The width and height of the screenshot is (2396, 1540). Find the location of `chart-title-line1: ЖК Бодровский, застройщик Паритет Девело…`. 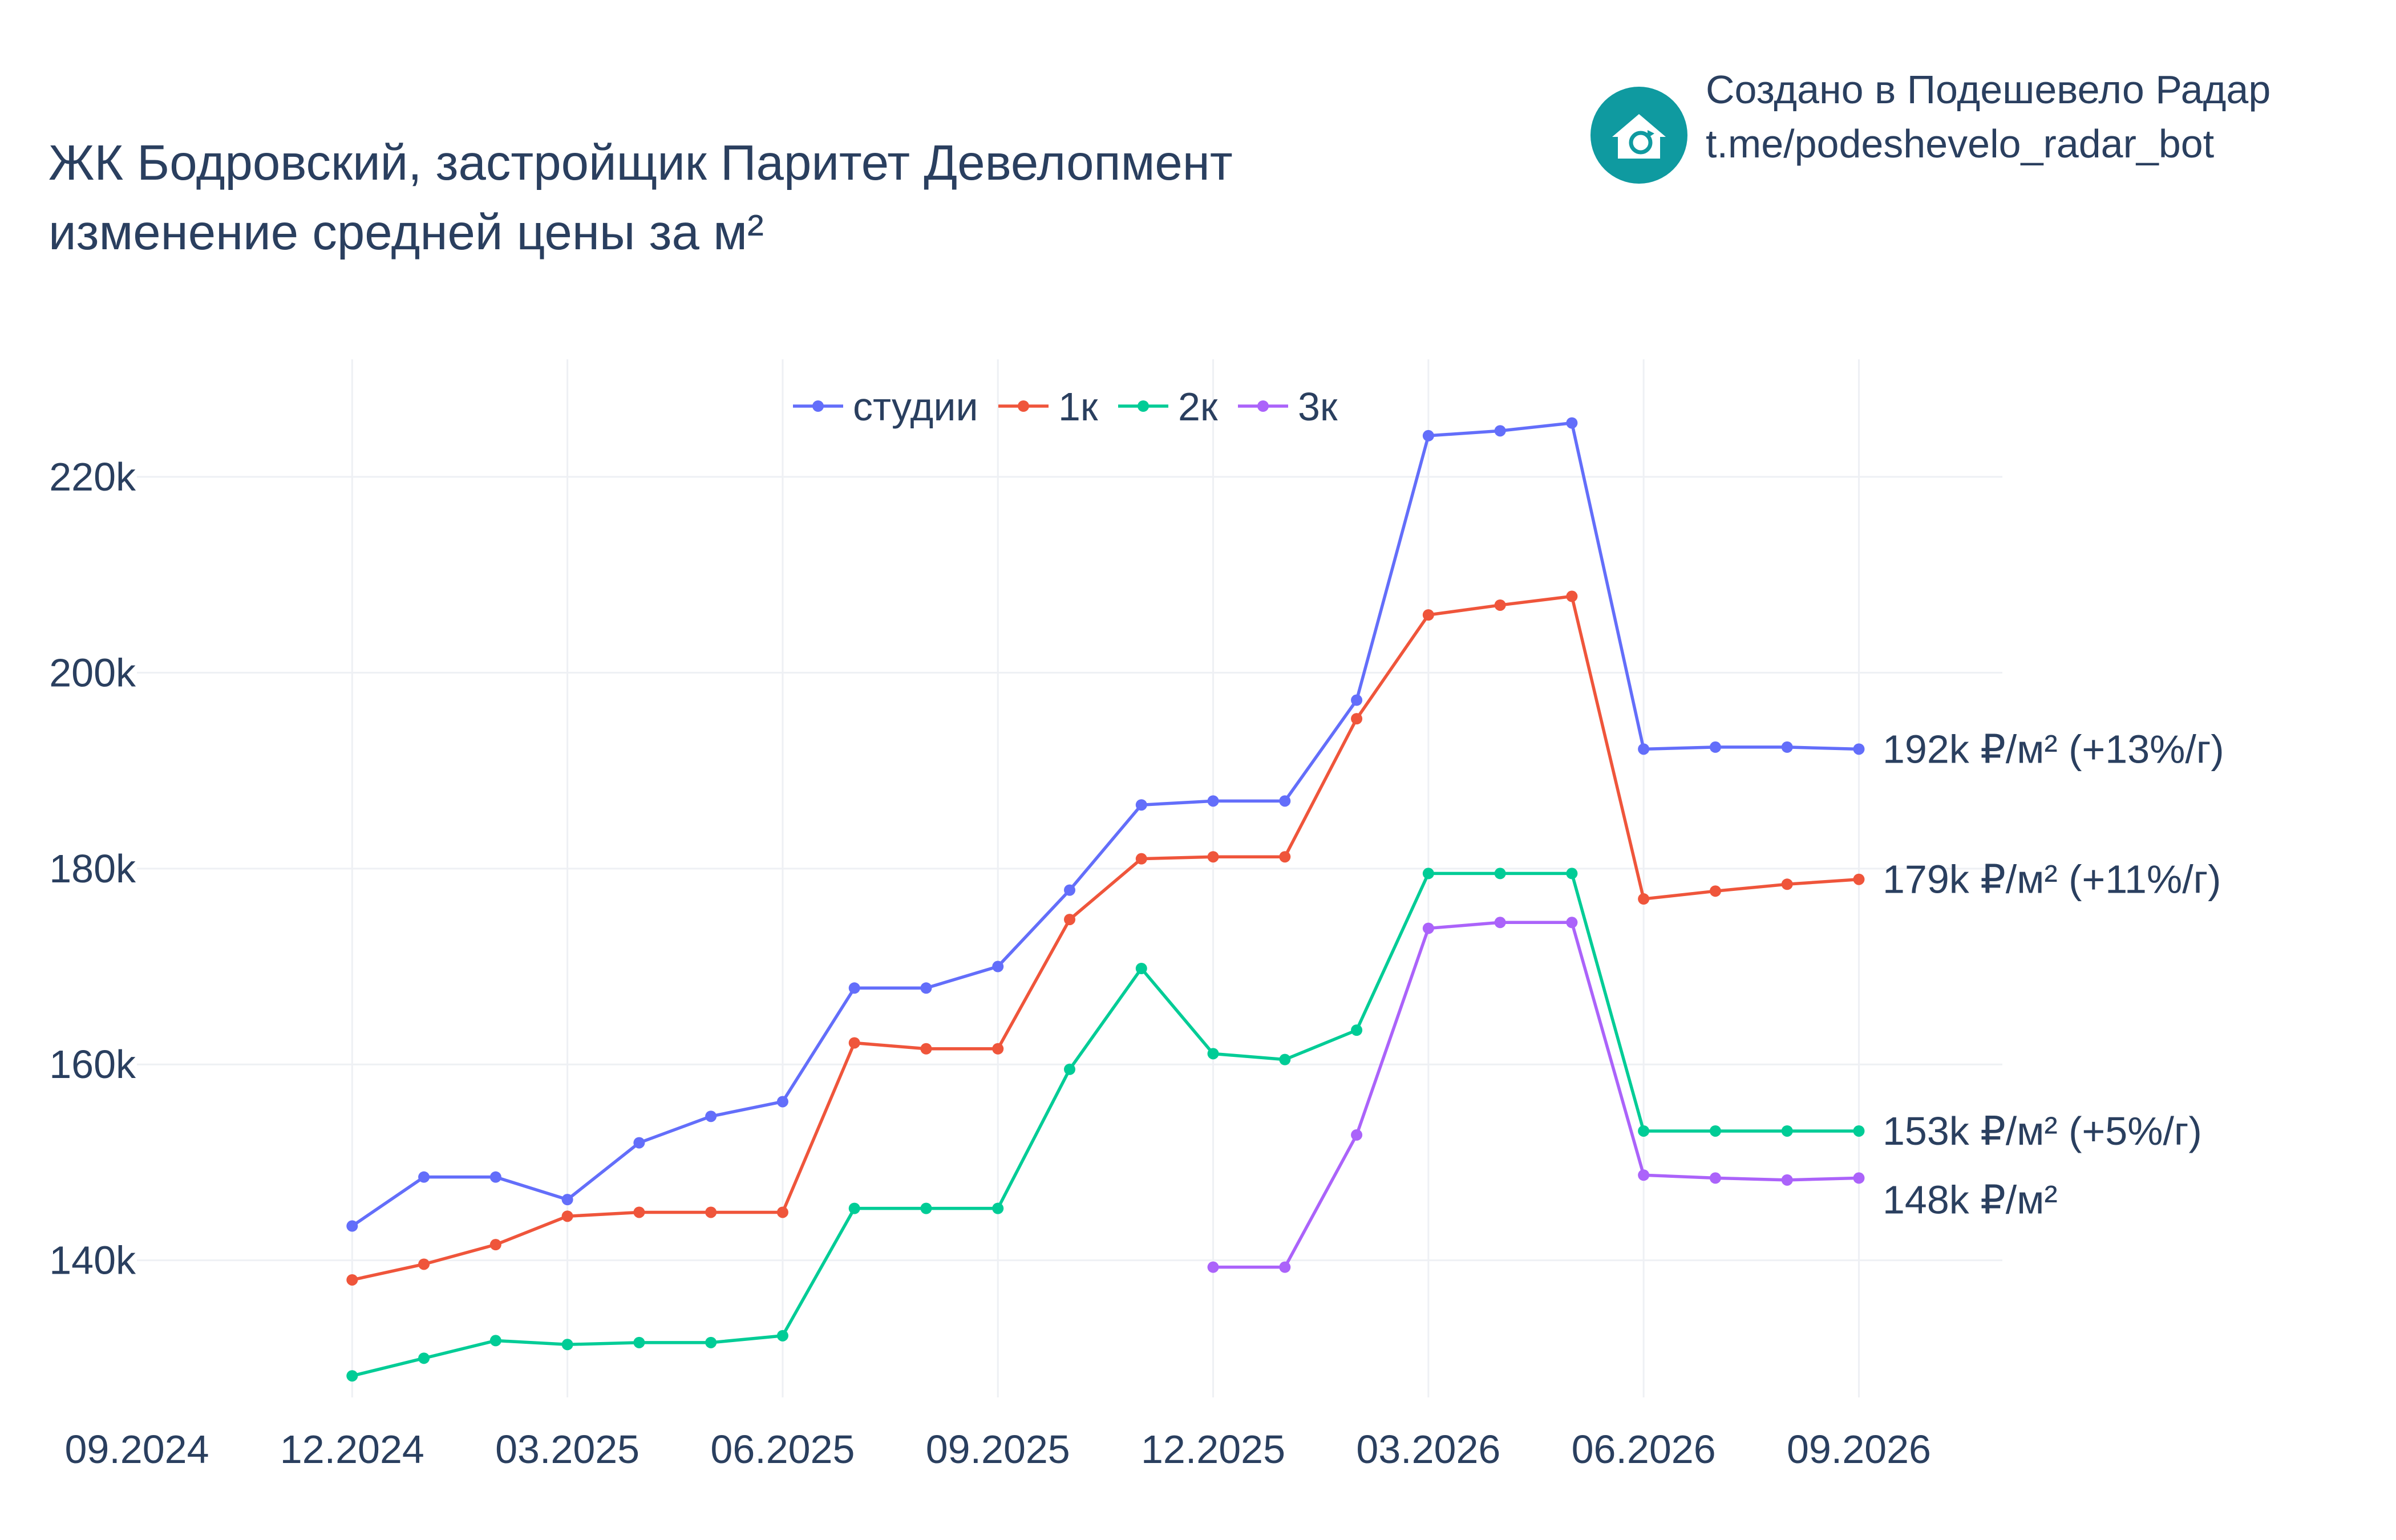

chart-title-line1: ЖК Бодровский, застройщик Паритет Девело… is located at coordinates (640, 163).